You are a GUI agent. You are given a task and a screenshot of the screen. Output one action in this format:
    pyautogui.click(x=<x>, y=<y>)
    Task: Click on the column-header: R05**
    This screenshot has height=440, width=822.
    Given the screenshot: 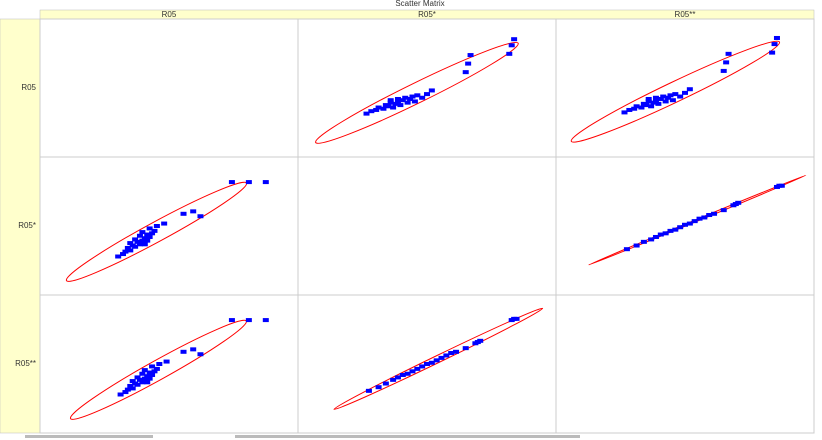 What is the action you would take?
    pyautogui.click(x=685, y=14)
    